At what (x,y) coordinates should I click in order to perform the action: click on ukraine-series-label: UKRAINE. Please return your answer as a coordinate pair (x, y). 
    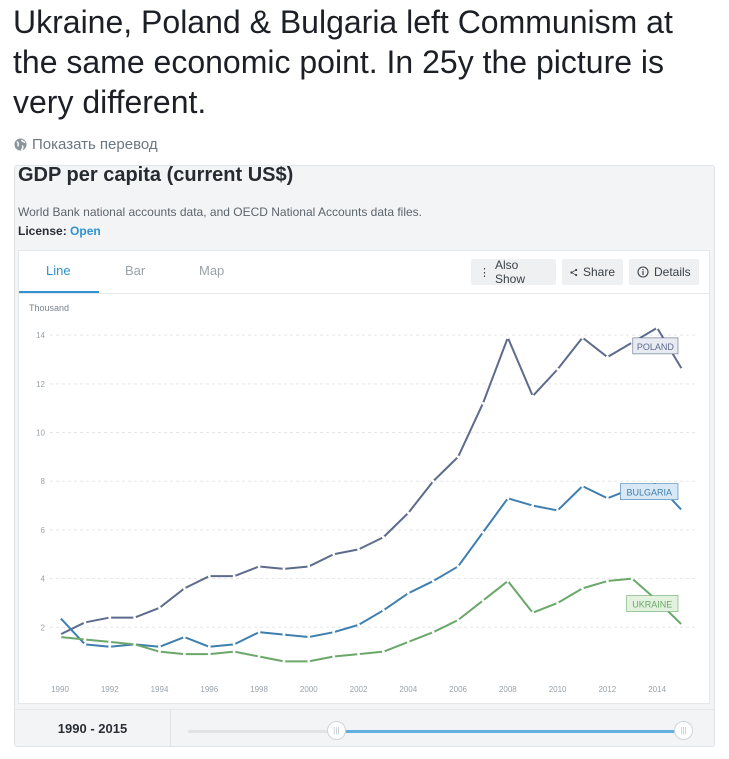
    Looking at the image, I should click on (652, 605).